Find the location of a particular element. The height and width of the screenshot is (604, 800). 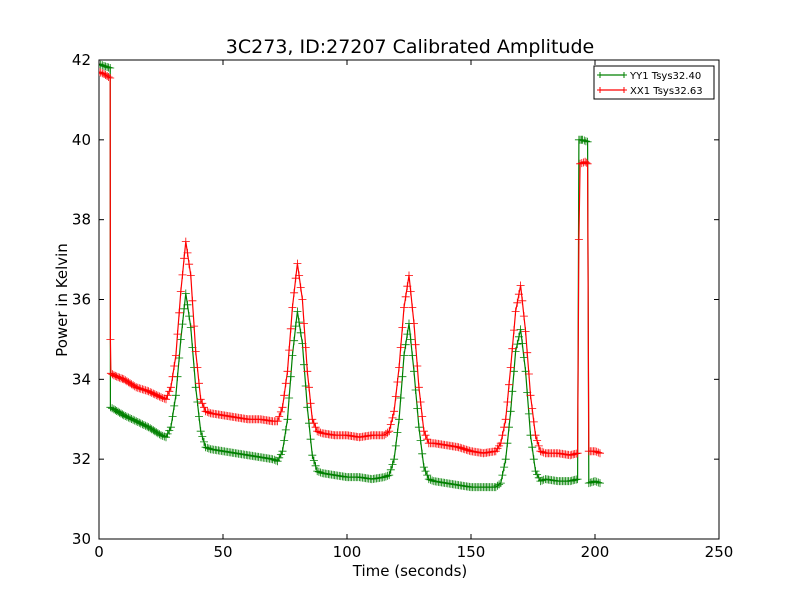

x-tick-label: 50 is located at coordinates (222, 552).